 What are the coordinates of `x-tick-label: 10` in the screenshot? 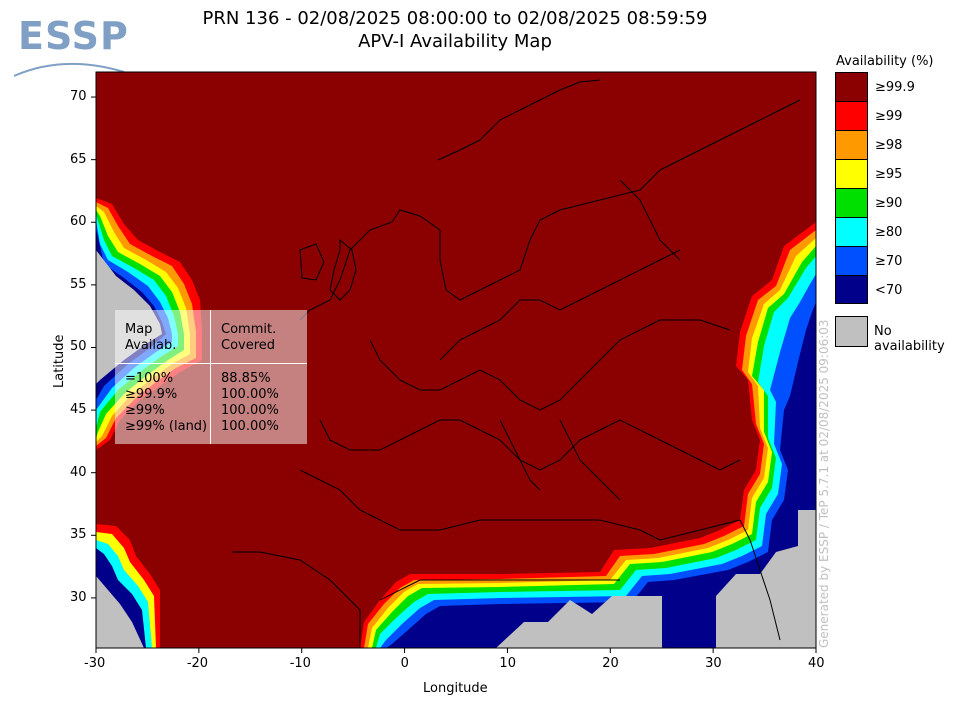 It's located at (507, 663).